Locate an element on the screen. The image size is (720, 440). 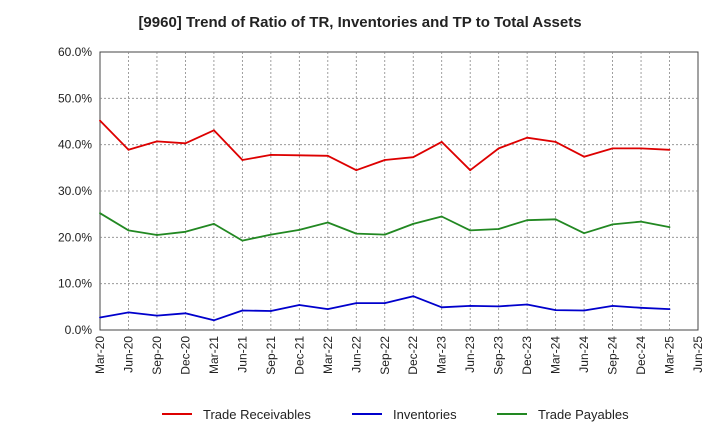
x-tick-label: Sep-24 is located at coordinates (613, 355).